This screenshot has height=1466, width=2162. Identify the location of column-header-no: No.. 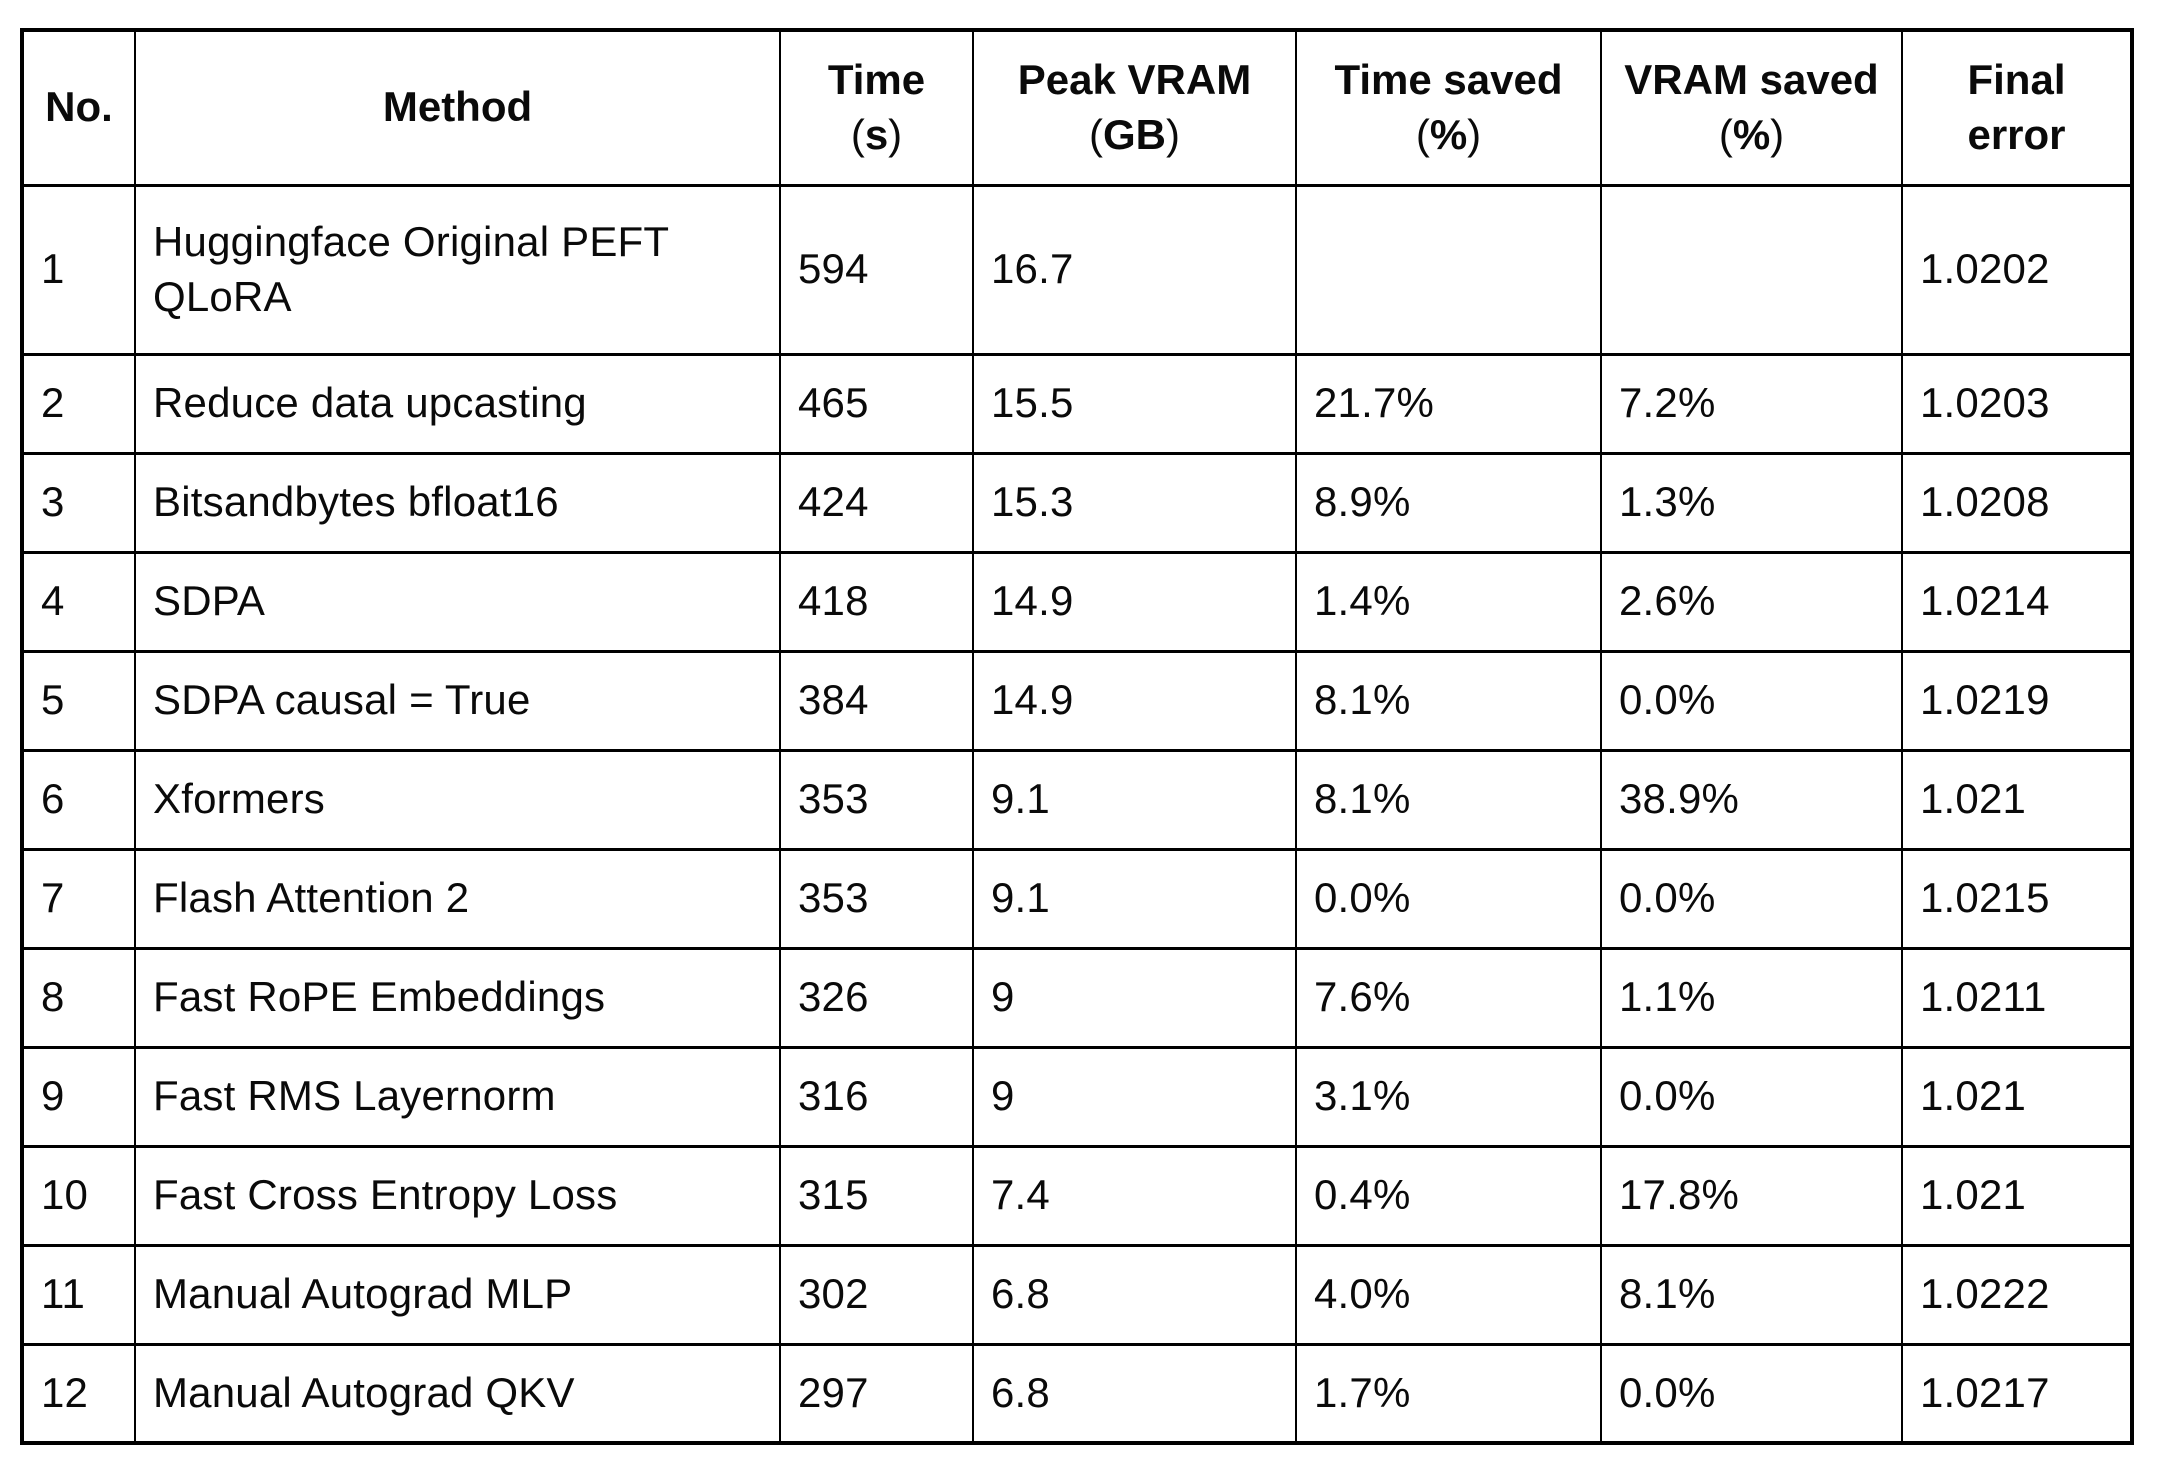
(78, 107).